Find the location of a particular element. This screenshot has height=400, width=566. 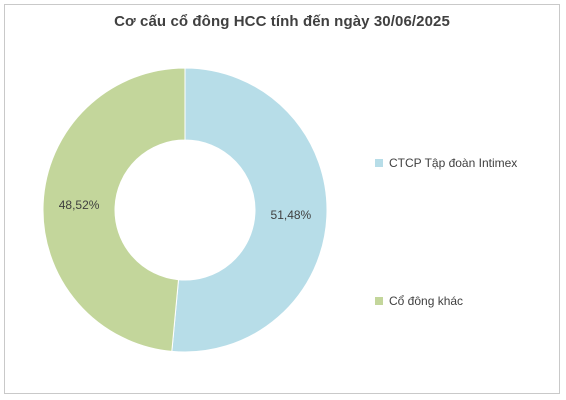

legend-swatch-others is located at coordinates (379, 301).